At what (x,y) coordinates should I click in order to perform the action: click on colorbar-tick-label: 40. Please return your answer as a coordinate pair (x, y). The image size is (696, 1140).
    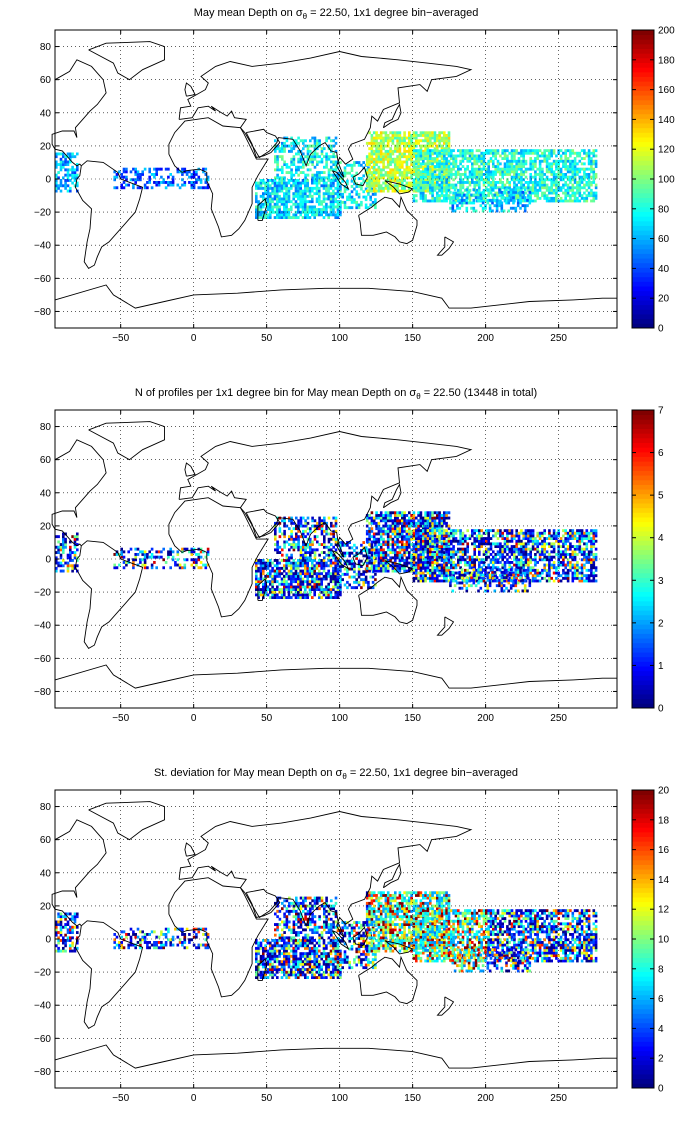
    Looking at the image, I should click on (664, 269).